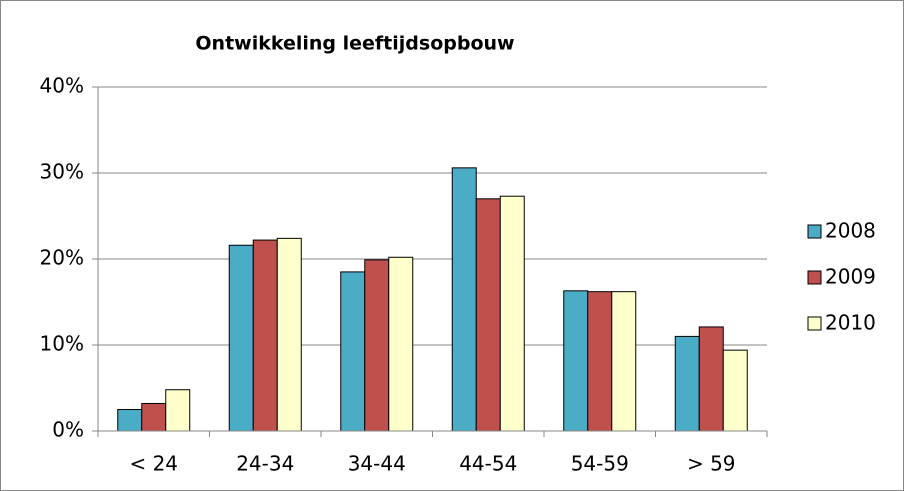 This screenshot has width=904, height=491. Describe the element at coordinates (377, 464) in the screenshot. I see `x-tick-label: 34-44` at that location.